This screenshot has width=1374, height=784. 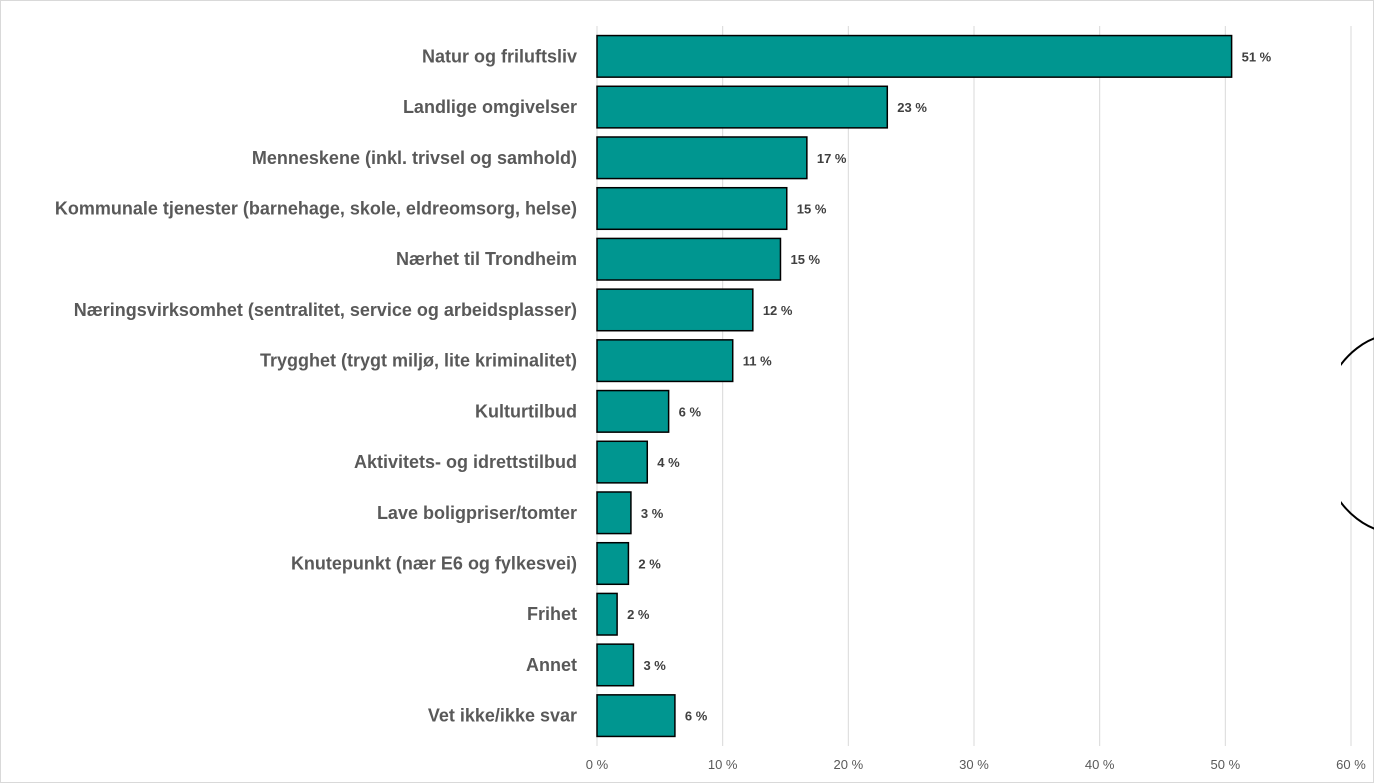 What do you see at coordinates (526, 411) in the screenshot?
I see `category-label: Kulturtilbud` at bounding box center [526, 411].